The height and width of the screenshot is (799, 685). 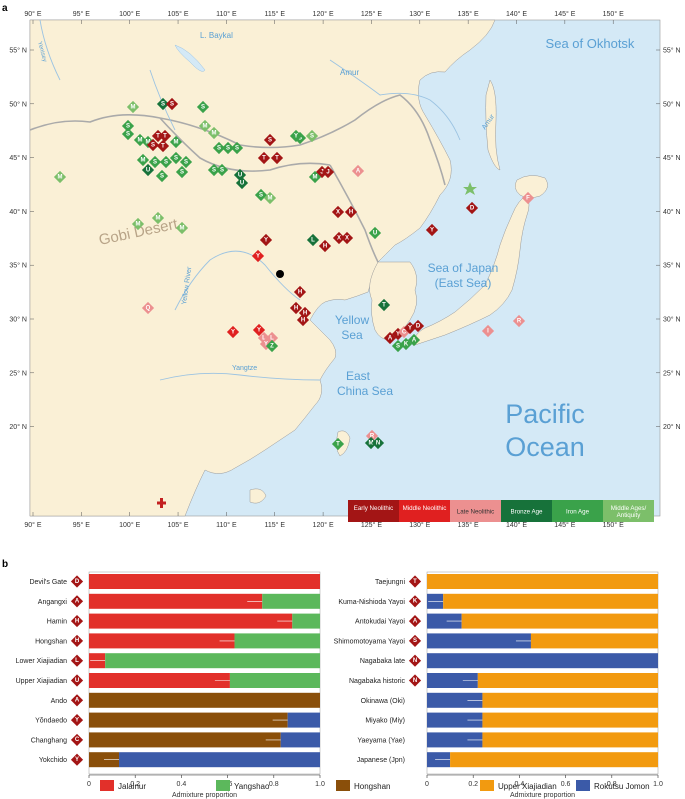 What do you see at coordinates (53, 602) in the screenshot?
I see `category-label: Angangxi` at bounding box center [53, 602].